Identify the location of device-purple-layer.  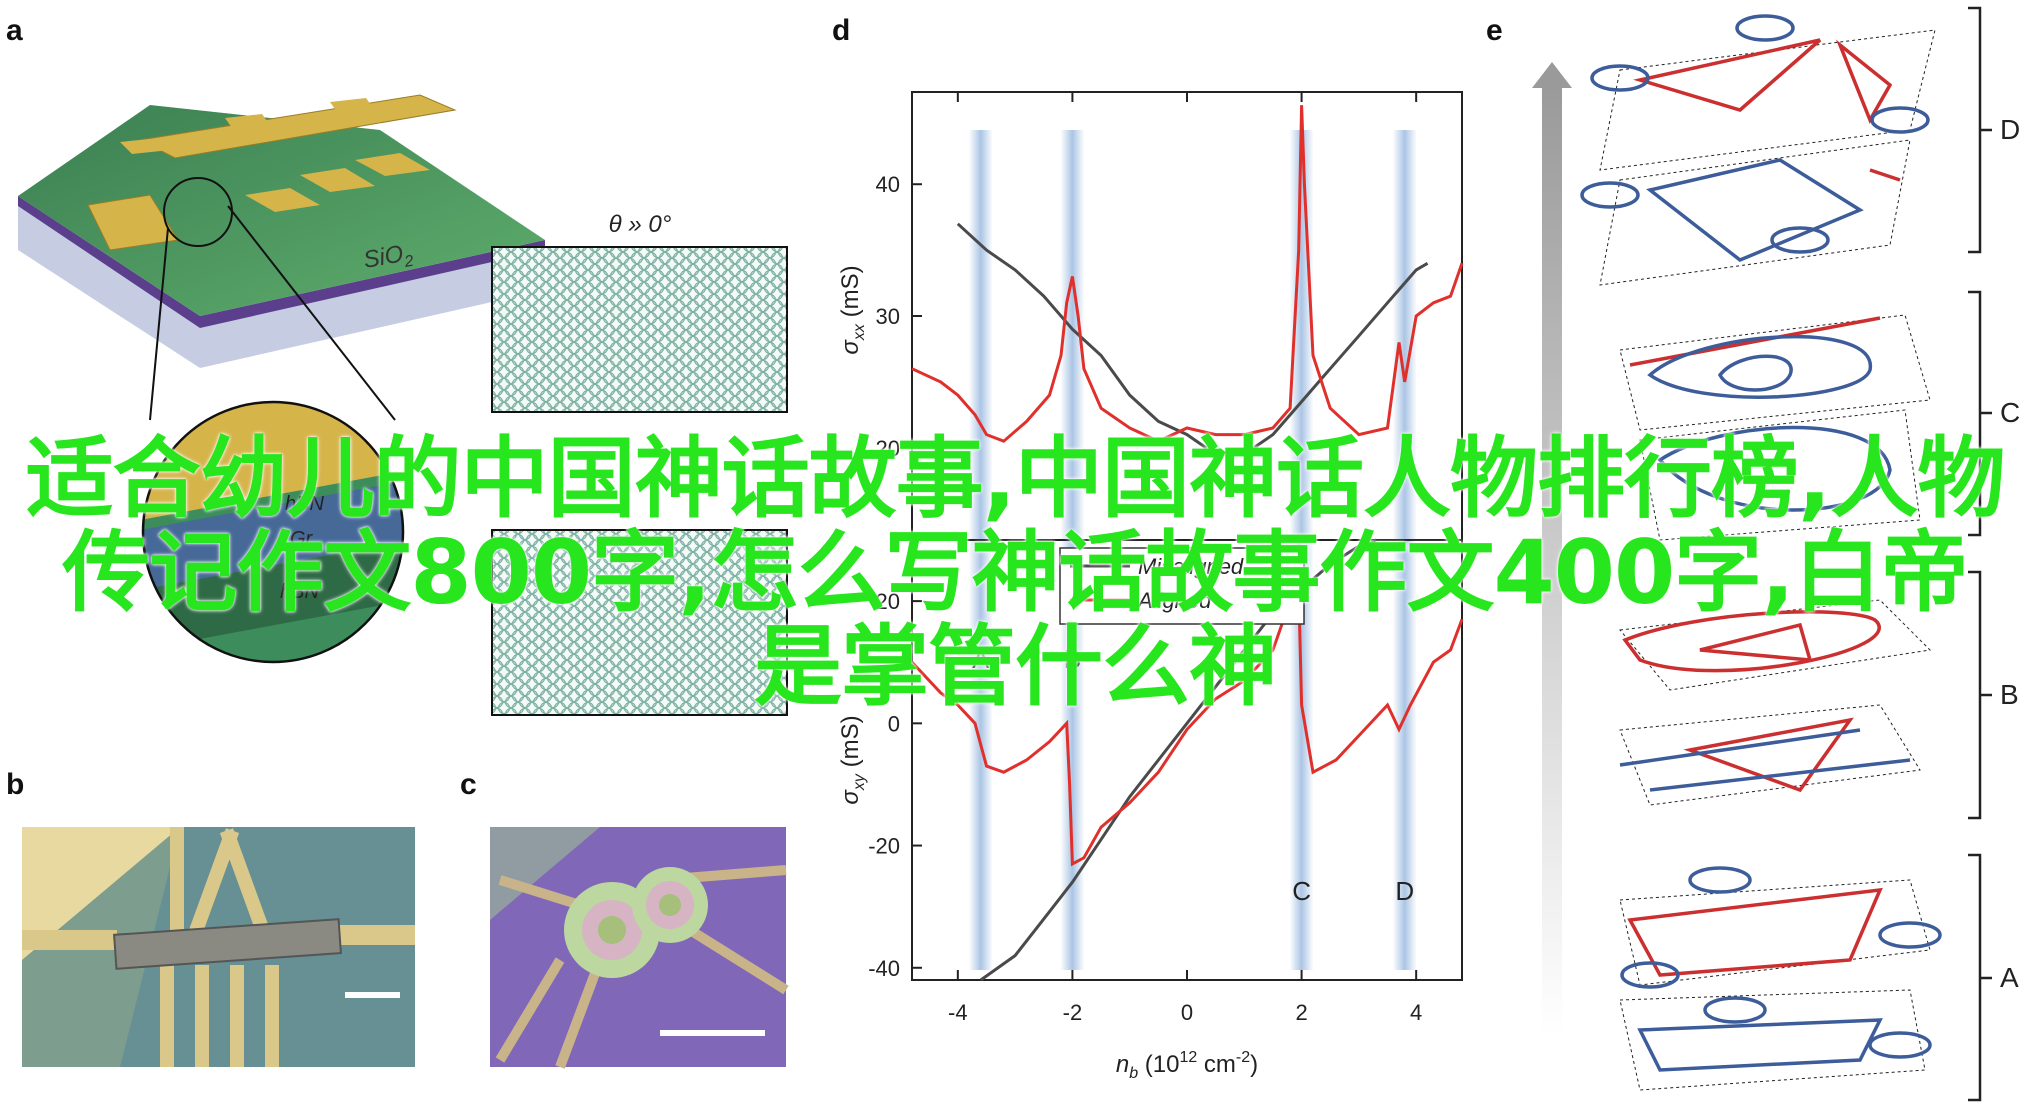
(281, 262).